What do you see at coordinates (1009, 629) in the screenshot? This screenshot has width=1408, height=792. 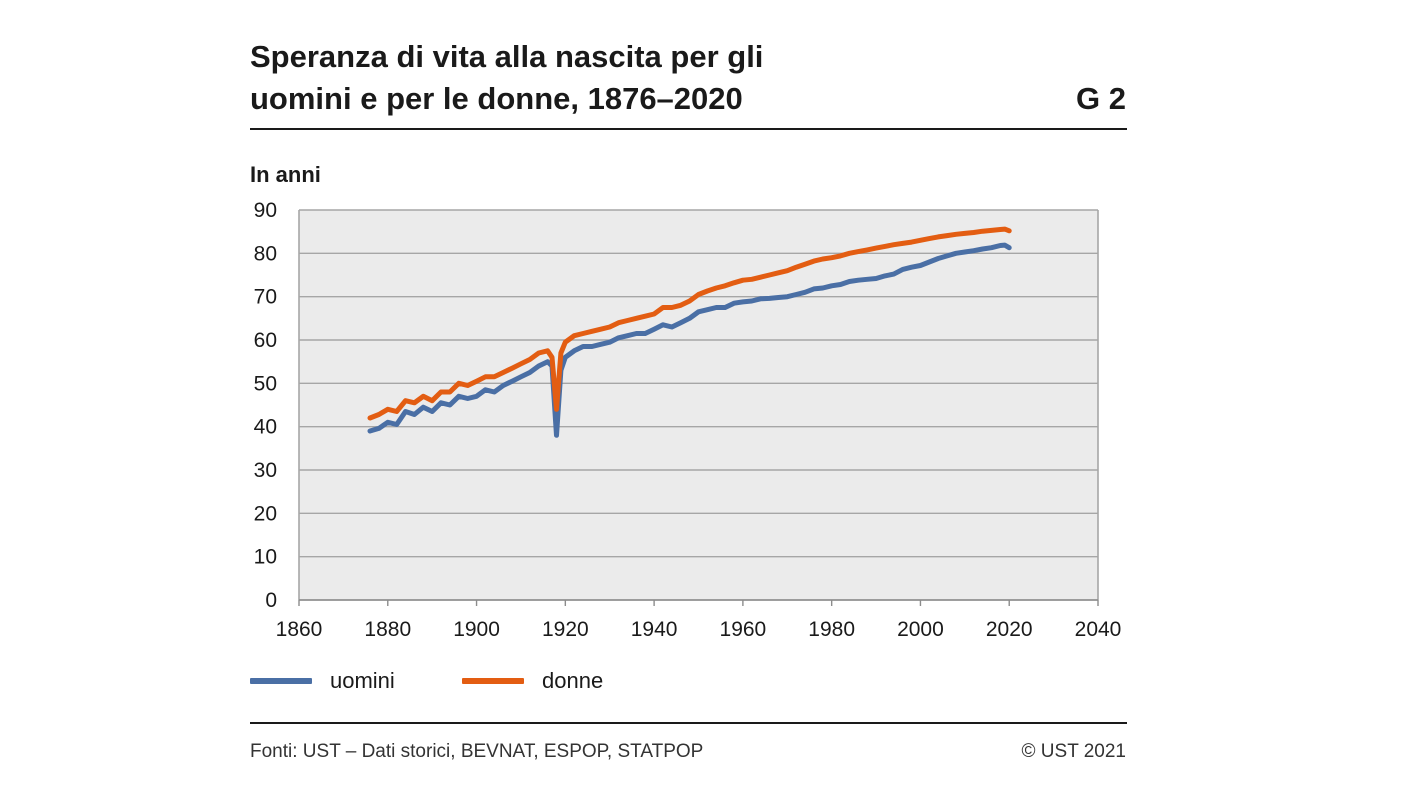 I see `x-tick-label-2020: 2020` at bounding box center [1009, 629].